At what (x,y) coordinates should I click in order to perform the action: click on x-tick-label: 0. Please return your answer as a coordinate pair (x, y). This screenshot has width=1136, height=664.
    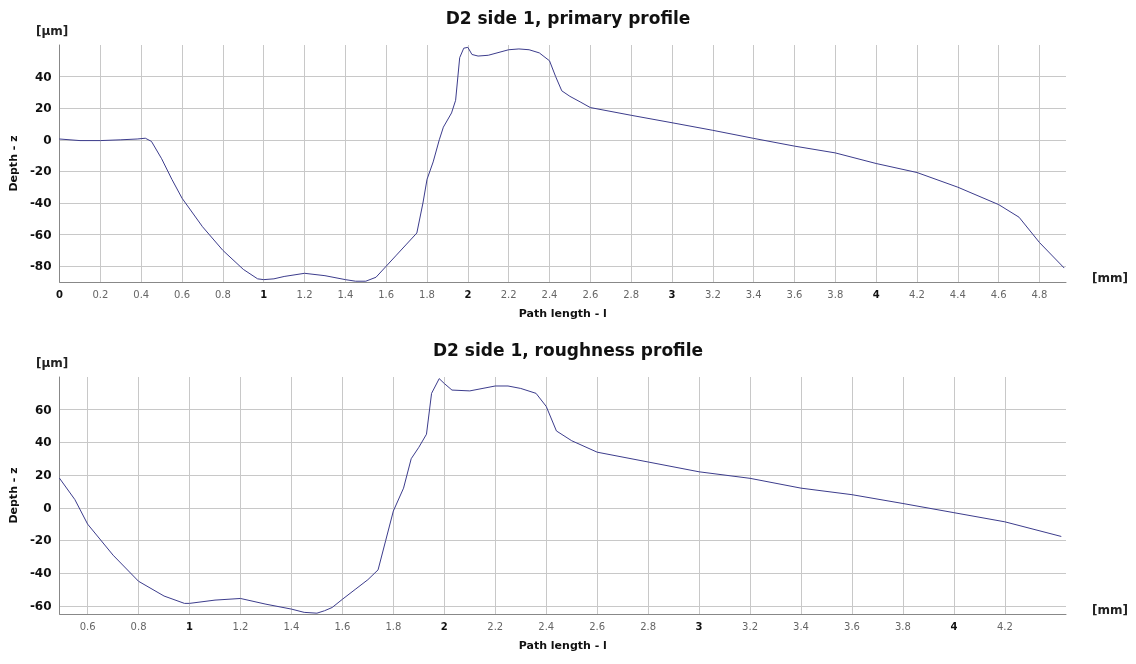
    Looking at the image, I should click on (60, 294).